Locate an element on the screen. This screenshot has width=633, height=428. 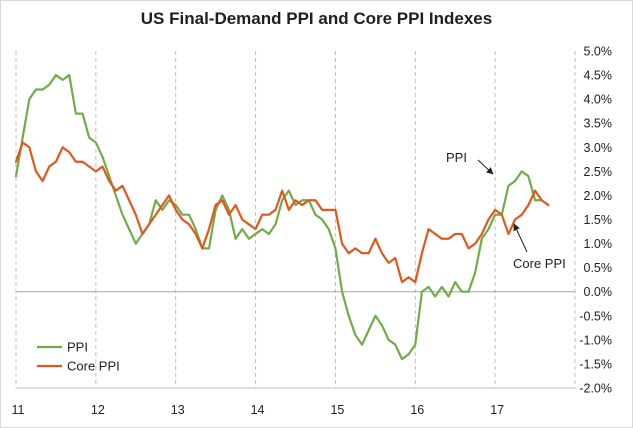
annotation-ppi: PPI is located at coordinates (456, 157).